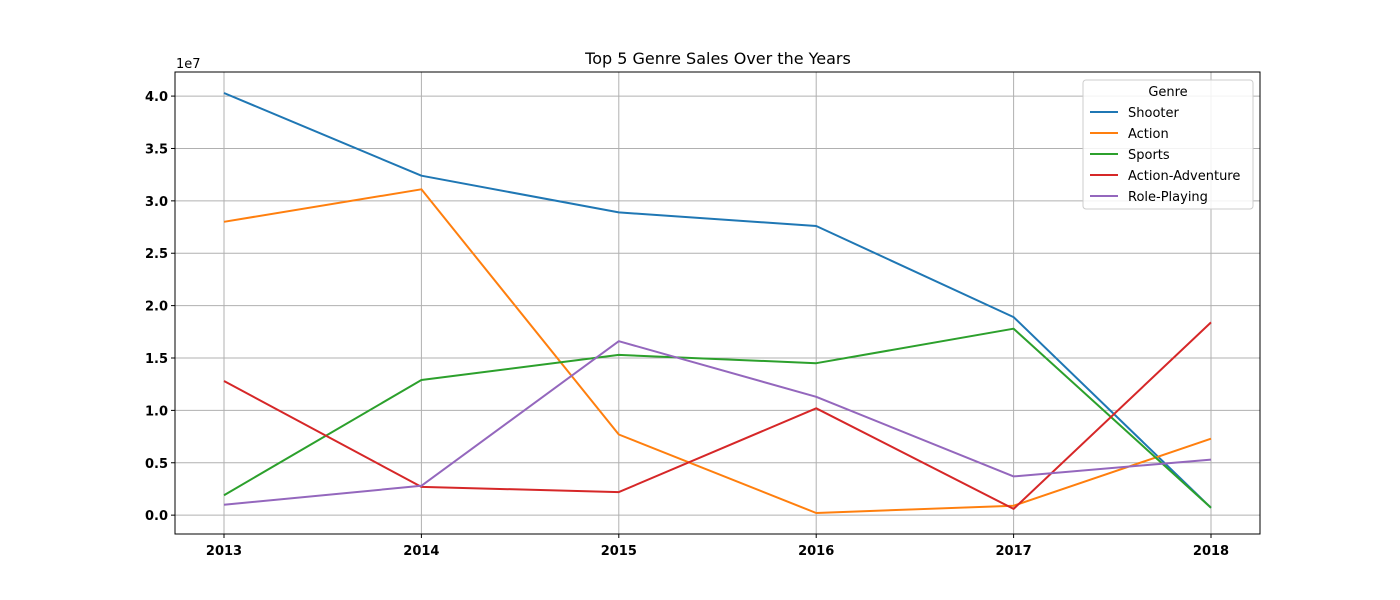  What do you see at coordinates (156, 149) in the screenshot?
I see `y-tick-label: 3.5` at bounding box center [156, 149].